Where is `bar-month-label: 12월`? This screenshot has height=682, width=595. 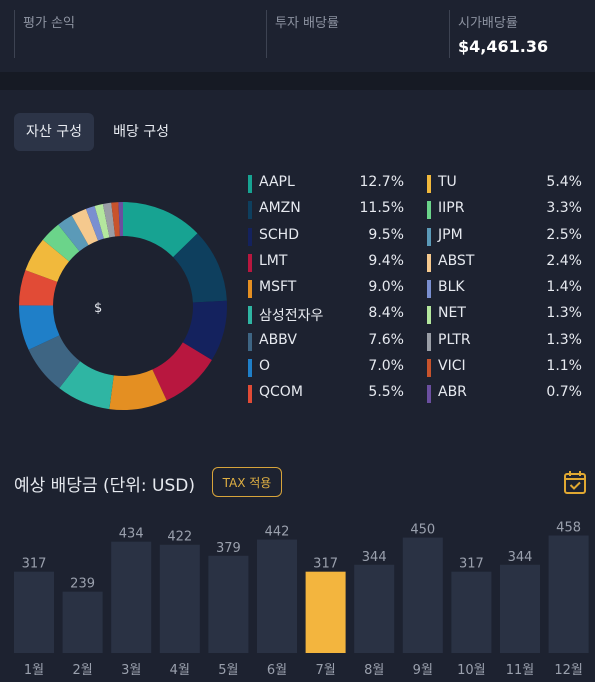 bar-month-label: 12월 is located at coordinates (568, 670).